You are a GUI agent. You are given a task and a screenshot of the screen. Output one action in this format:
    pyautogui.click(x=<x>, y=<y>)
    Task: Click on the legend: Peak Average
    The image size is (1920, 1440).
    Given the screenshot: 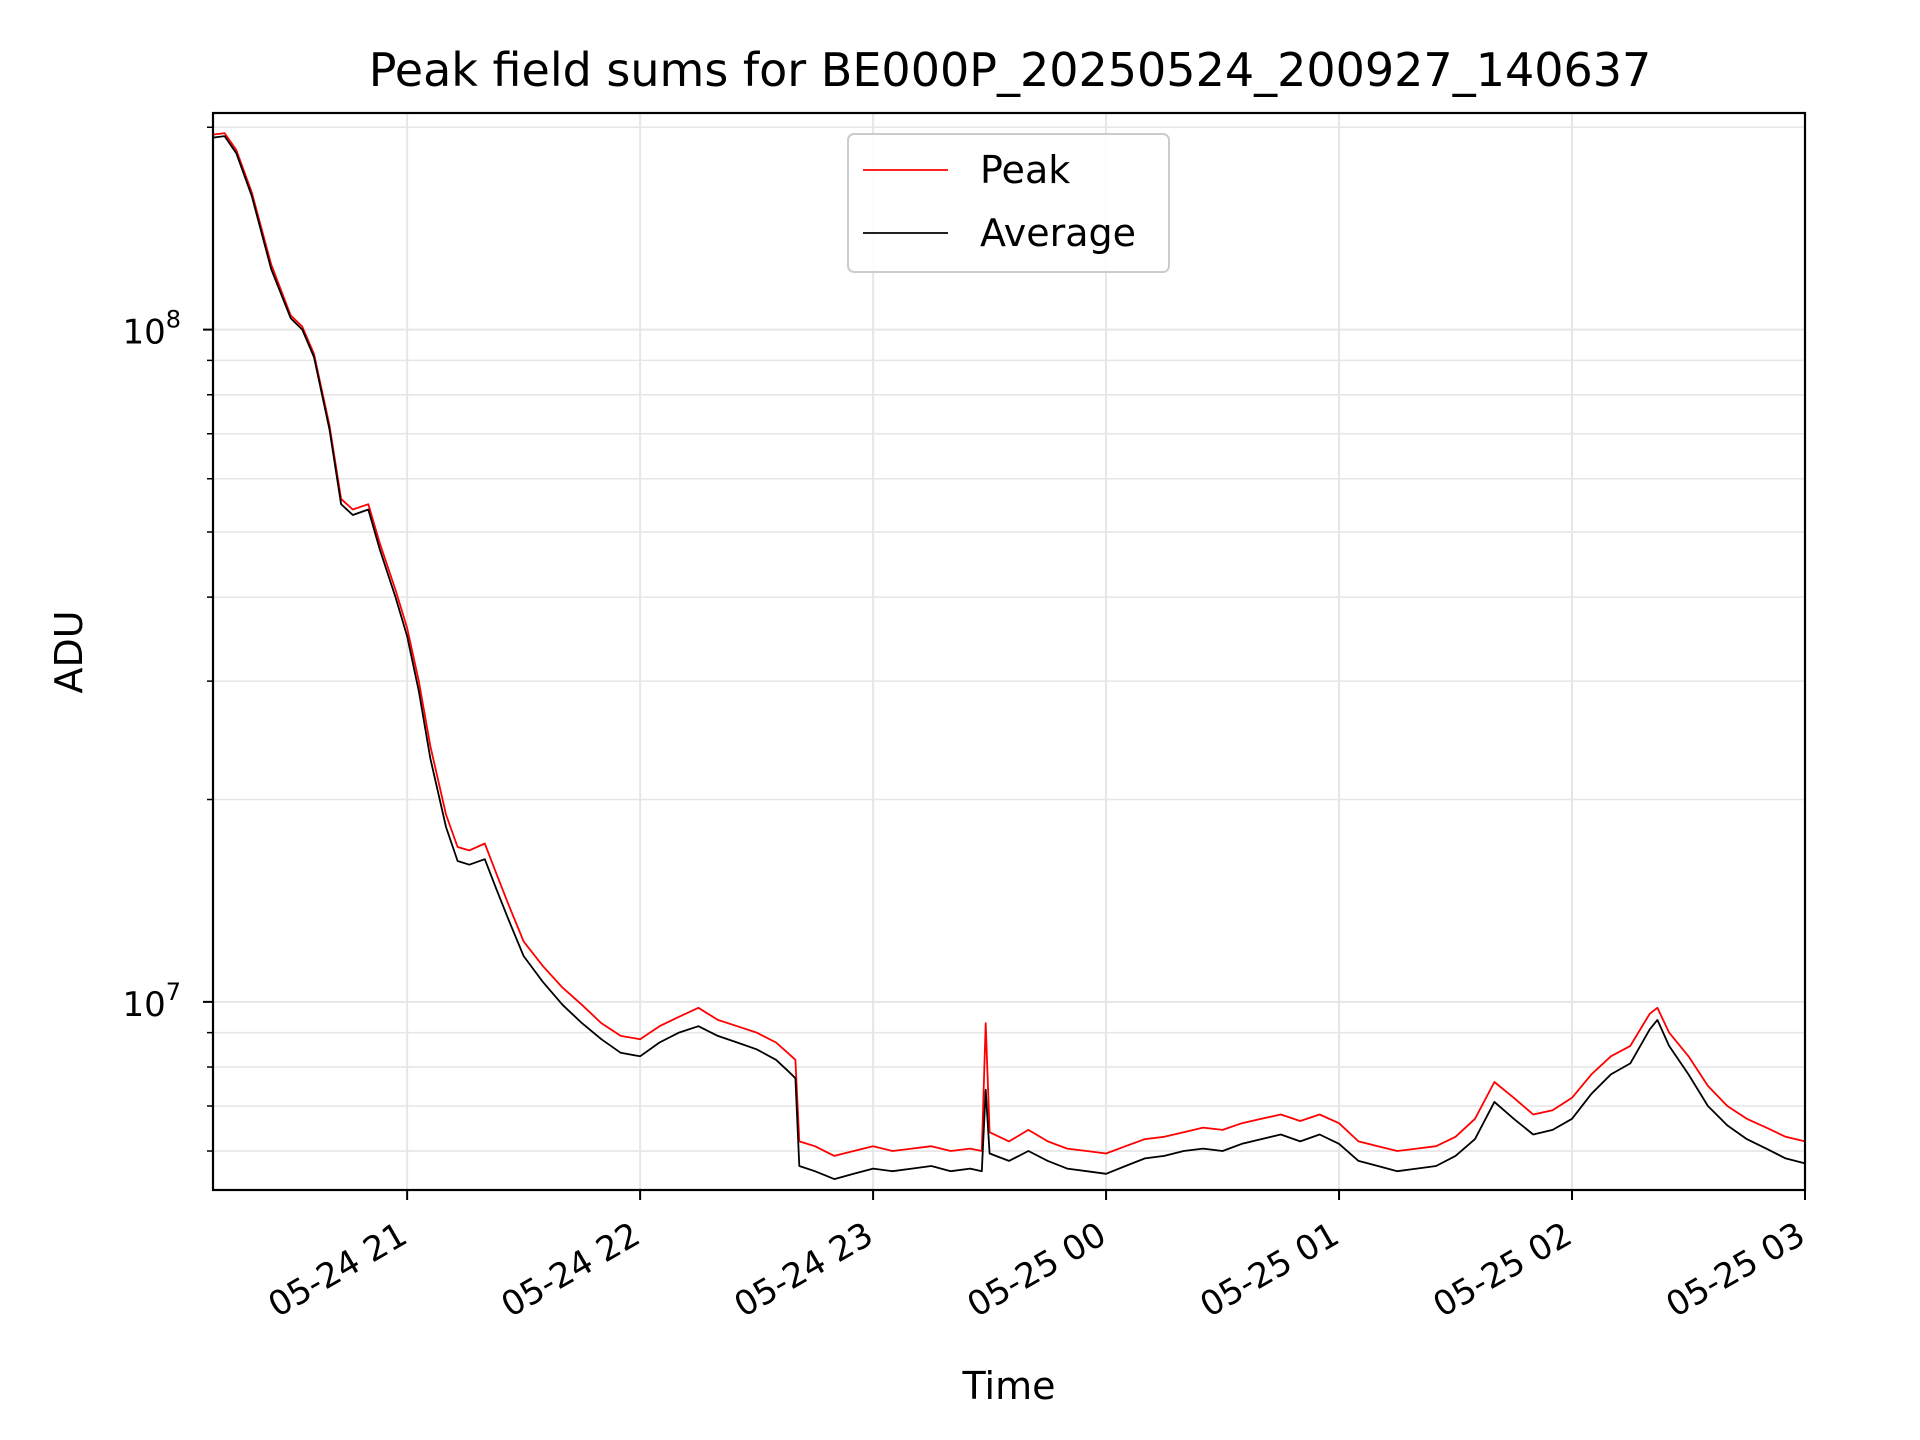 What is the action you would take?
    pyautogui.click(x=1008, y=203)
    